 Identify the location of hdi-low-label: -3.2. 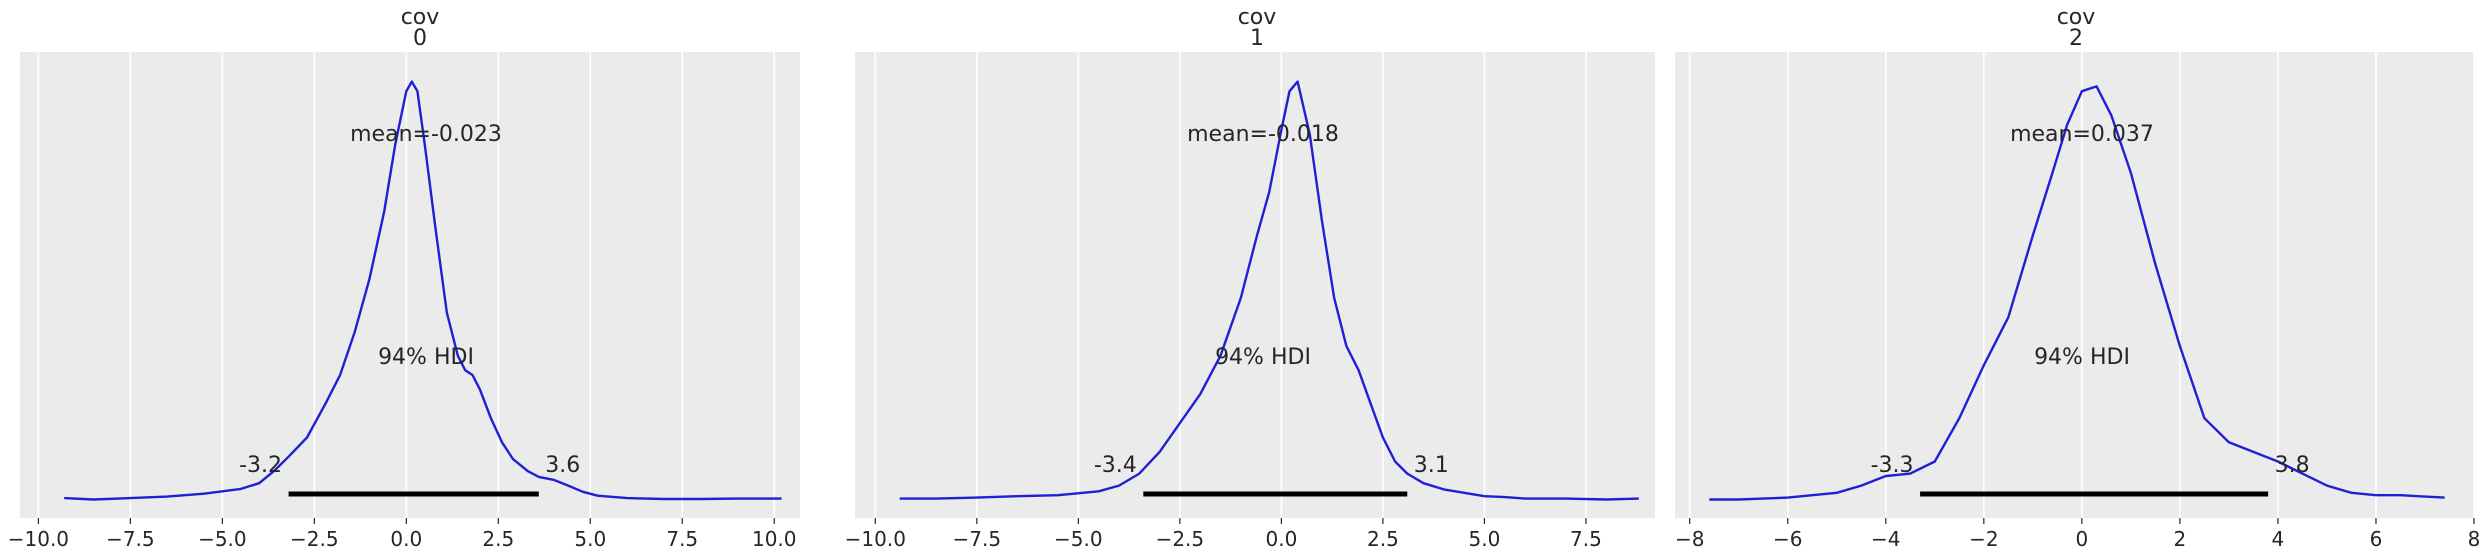
(260, 465).